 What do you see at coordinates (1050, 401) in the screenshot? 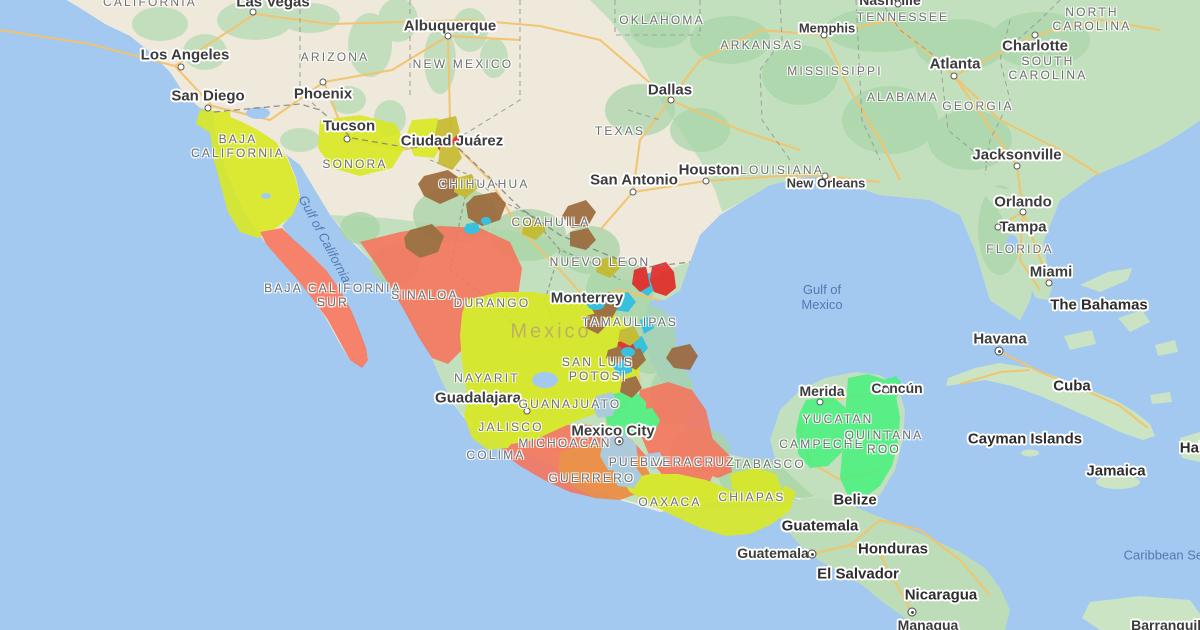
I see `landmass-cuba` at bounding box center [1050, 401].